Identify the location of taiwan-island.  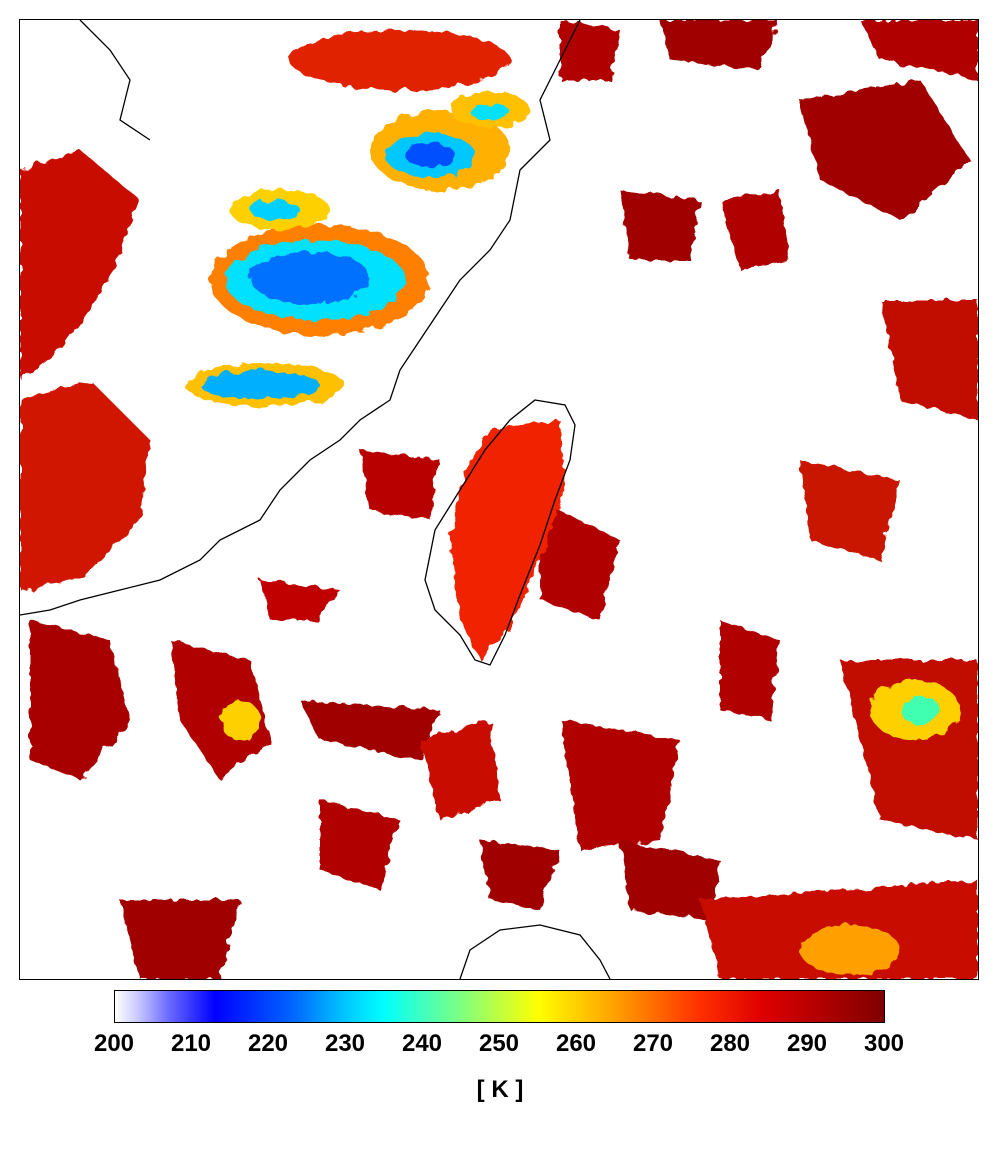
(500, 532).